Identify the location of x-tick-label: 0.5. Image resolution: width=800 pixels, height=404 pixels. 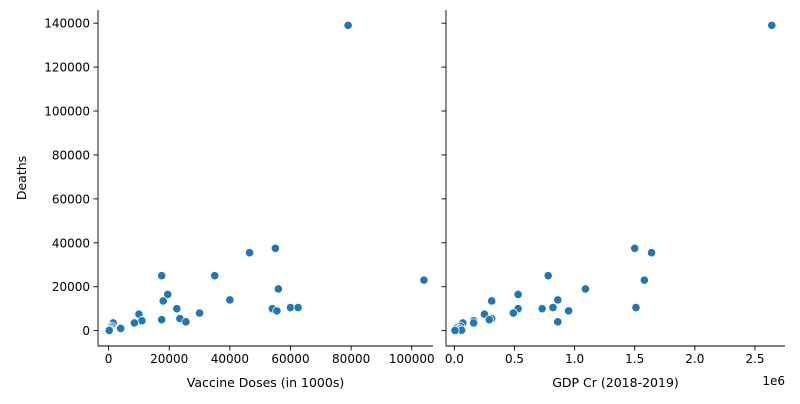
(514, 359).